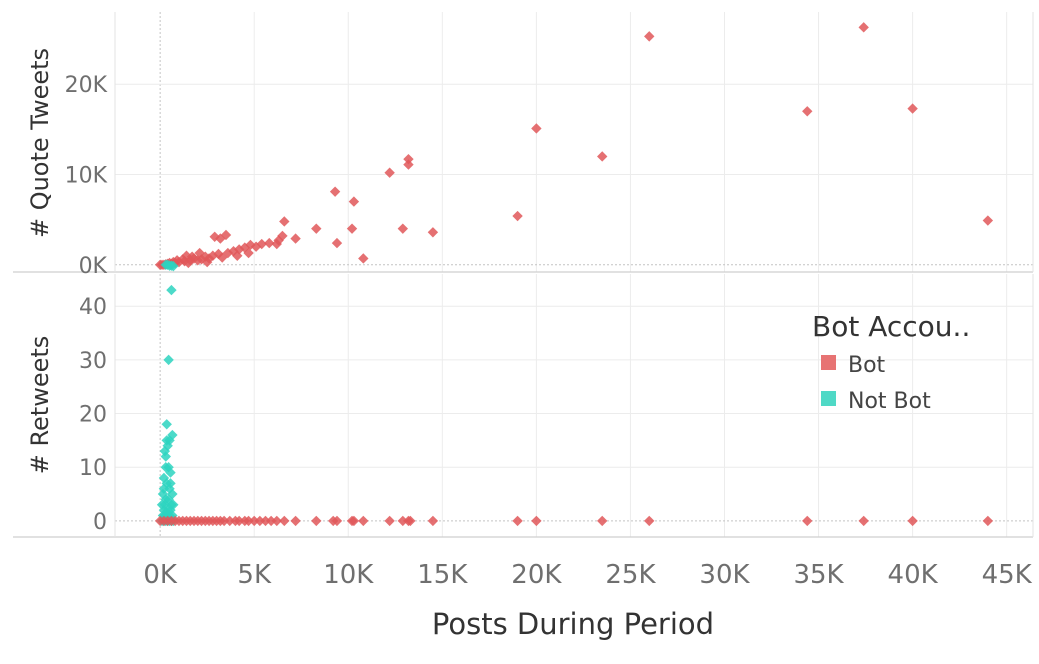  What do you see at coordinates (891, 362) in the screenshot?
I see `legend: Bot Accou.. Bot Not Bot` at bounding box center [891, 362].